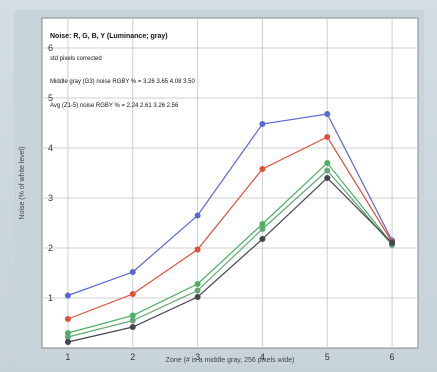  Describe the element at coordinates (22, 182) in the screenshot. I see `y-axis-label: Noise (% of white level)` at that location.